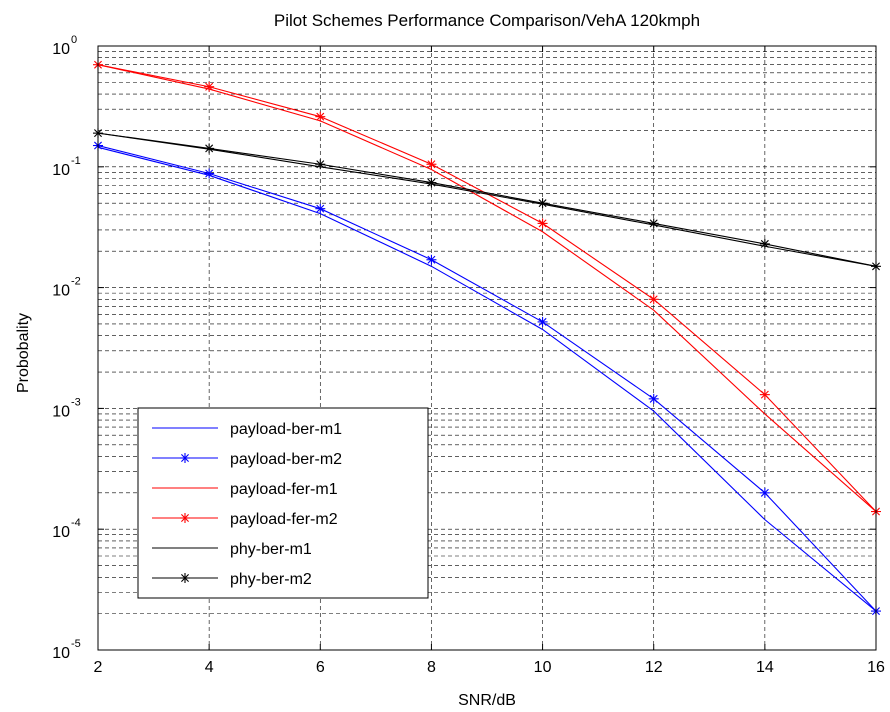 This screenshot has height=712, width=890. Describe the element at coordinates (286, 459) in the screenshot. I see `legend-label: payload-ber-m2` at that location.